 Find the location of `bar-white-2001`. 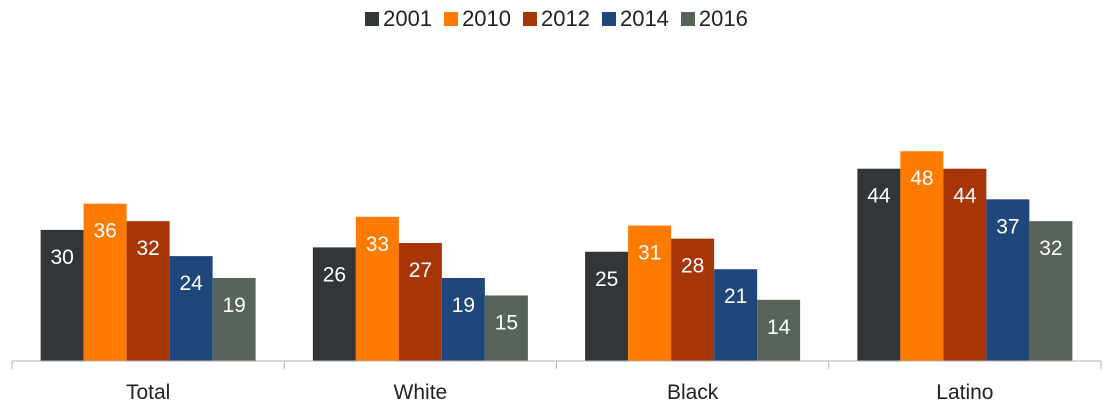

bar-white-2001 is located at coordinates (334, 304).